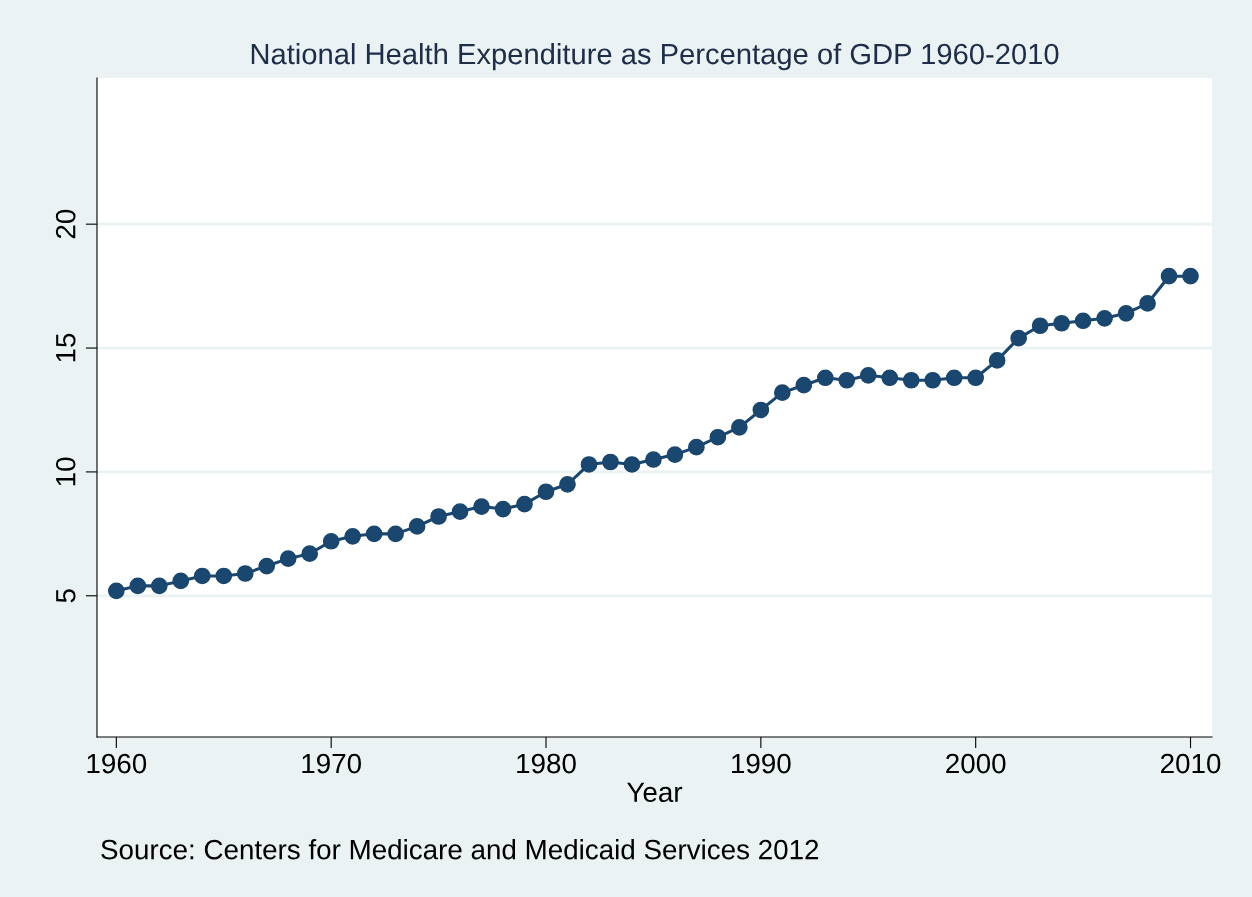  I want to click on x-tick-label: 1980, so click(546, 763).